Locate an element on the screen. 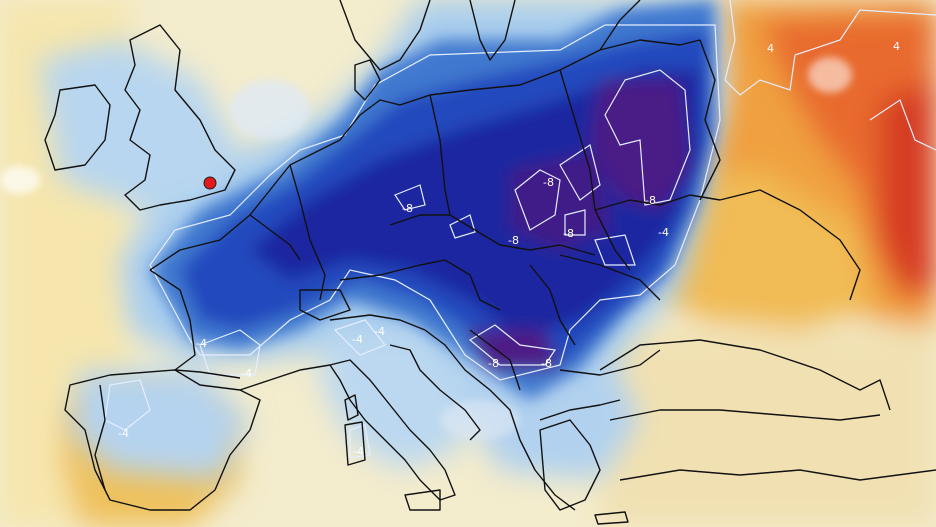 This screenshot has width=936, height=527. turkey-pale-region is located at coordinates (768, 428).